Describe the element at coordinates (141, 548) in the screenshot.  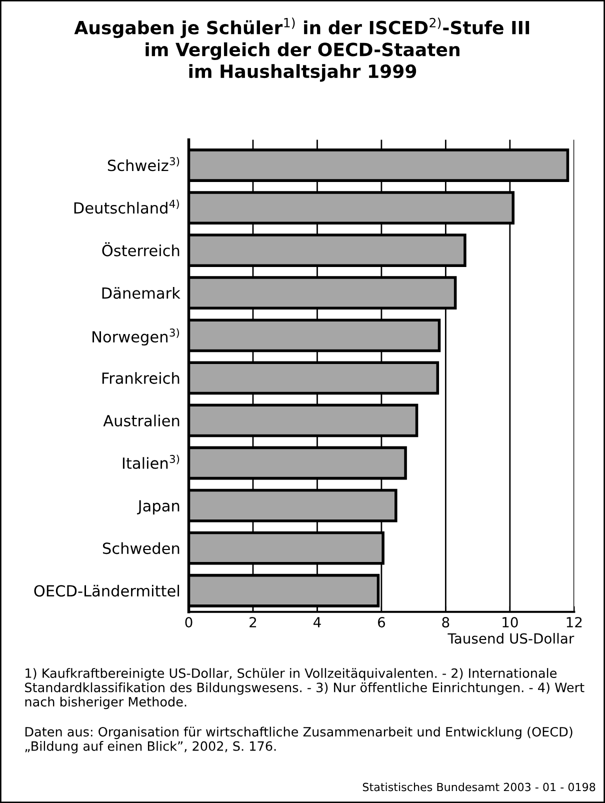
I see `y-tick-label: Schweden` at that location.